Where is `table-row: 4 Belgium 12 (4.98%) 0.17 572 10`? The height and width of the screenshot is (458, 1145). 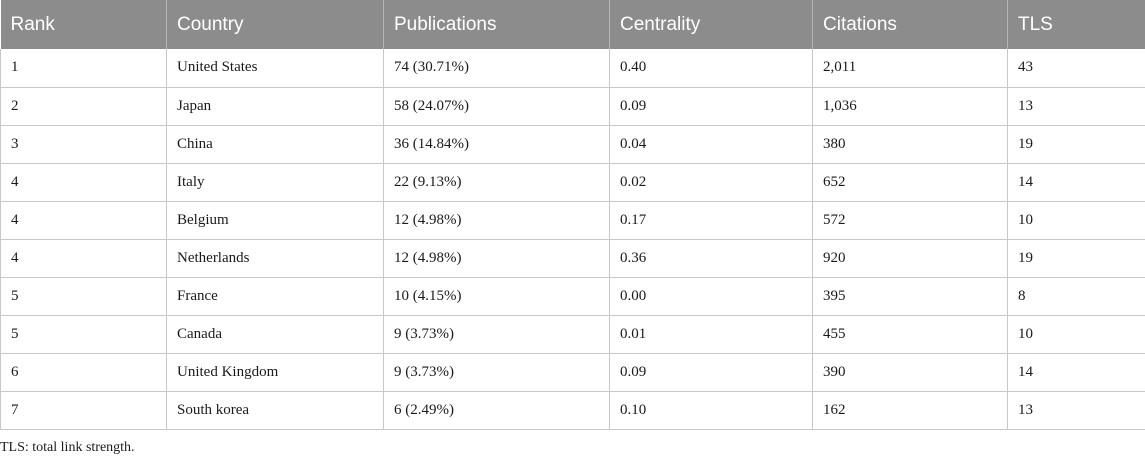 table-row: 4 Belgium 12 (4.98%) 0.17 572 10 is located at coordinates (572, 220).